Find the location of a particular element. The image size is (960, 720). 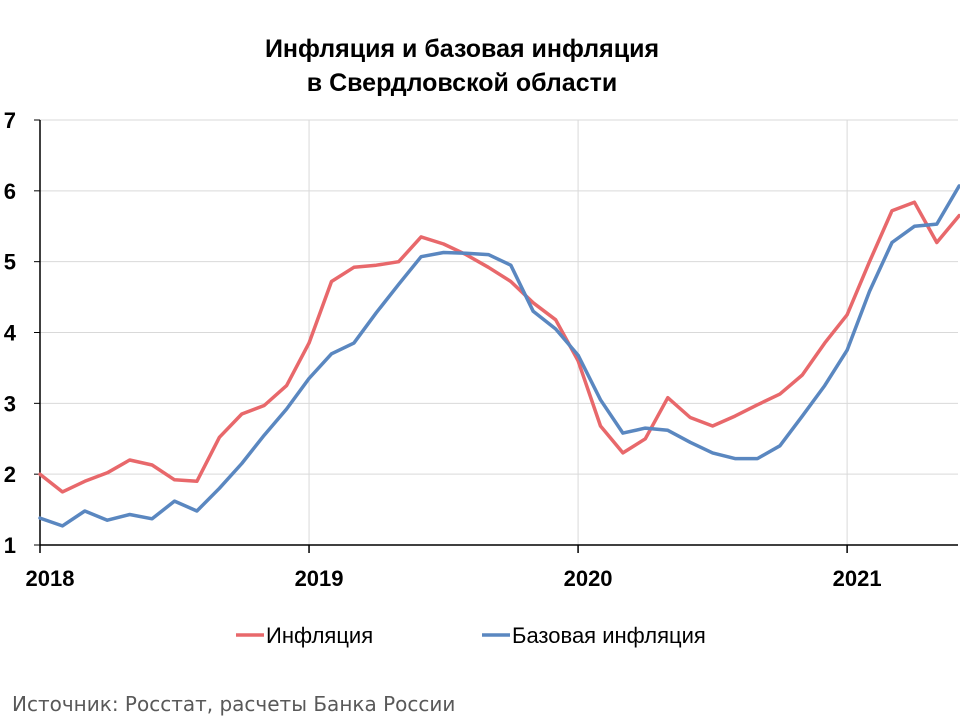

y-tick-label: 6 is located at coordinates (10, 191).